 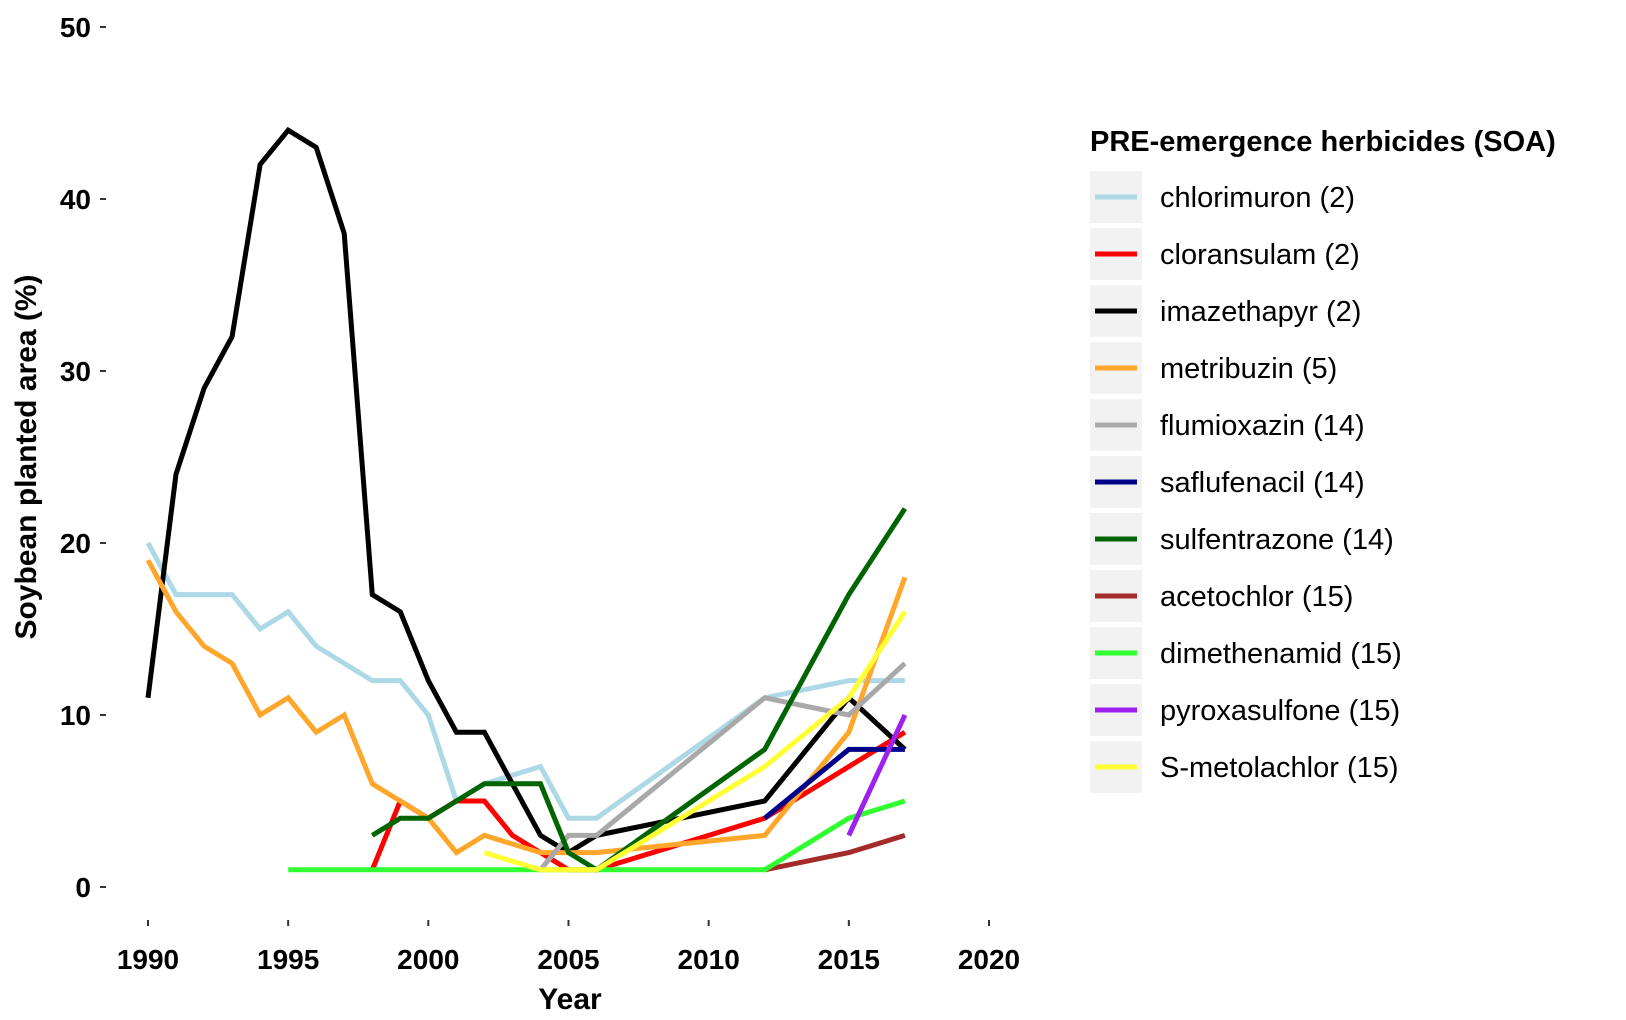 I want to click on legend-label: cloransulam (2), so click(x=1260, y=255).